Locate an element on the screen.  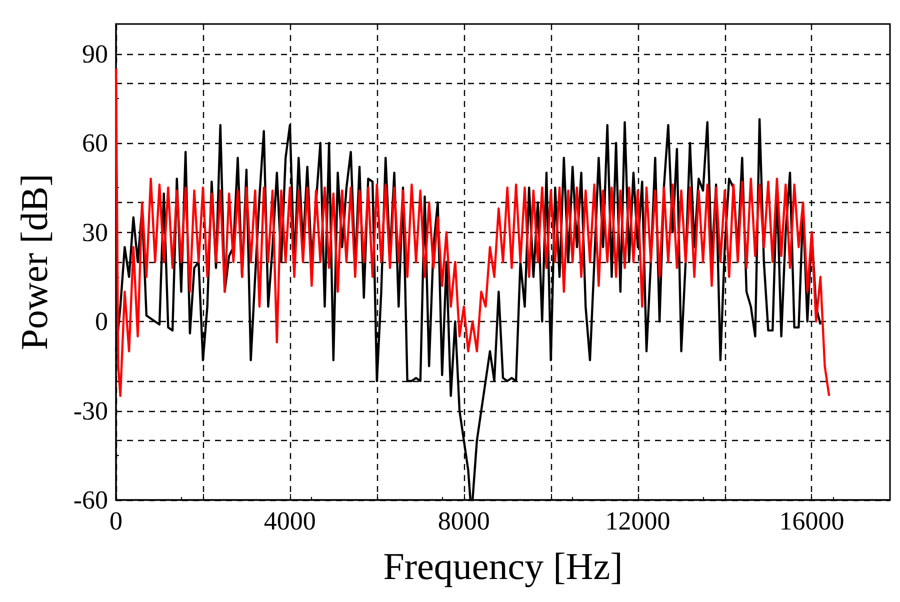
y-tick-label: 30 is located at coordinates (95, 232).